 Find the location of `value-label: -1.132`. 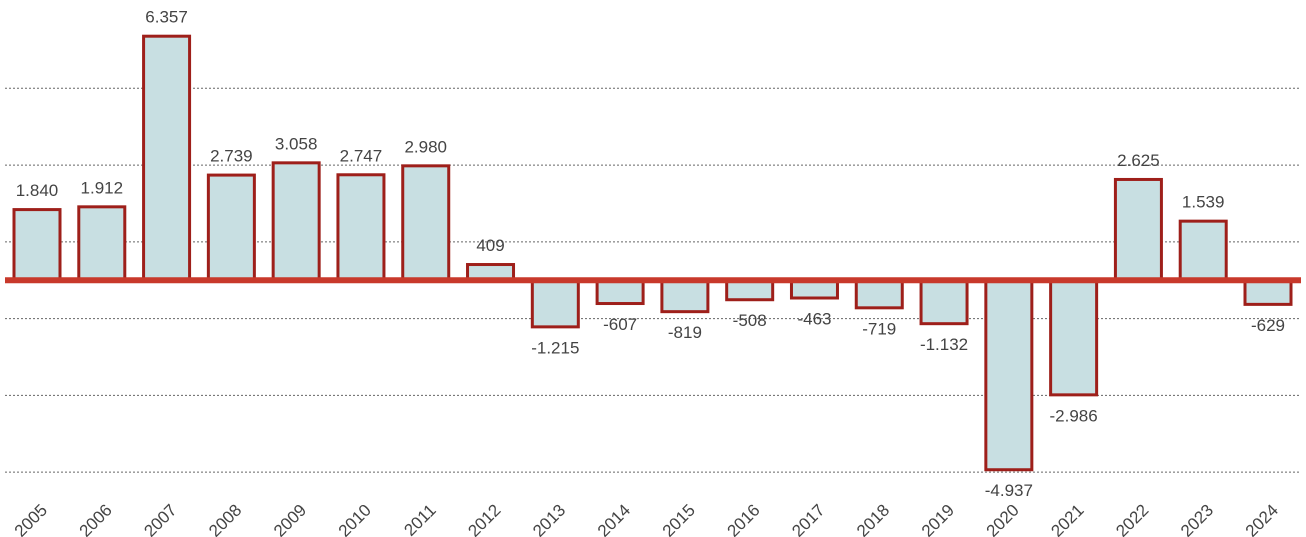

value-label: -1.132 is located at coordinates (944, 344).